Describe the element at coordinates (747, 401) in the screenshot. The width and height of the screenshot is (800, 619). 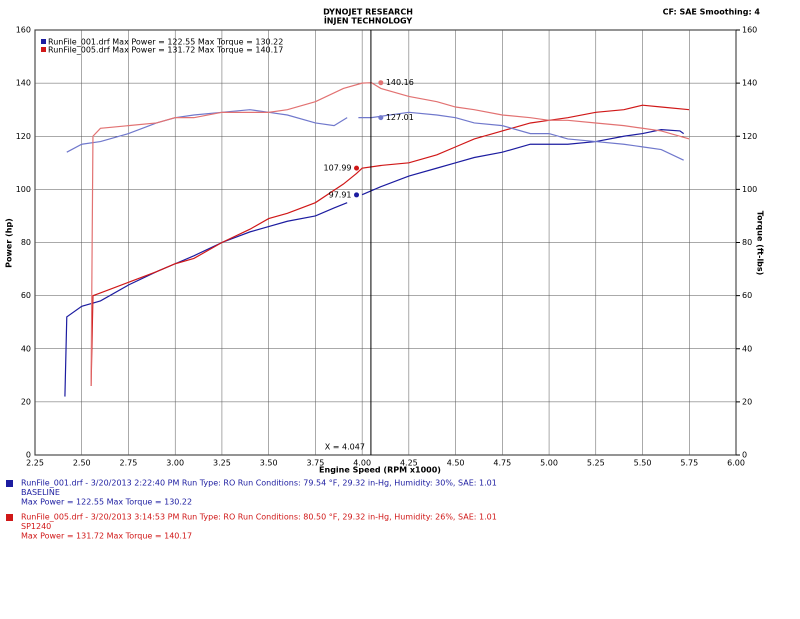
I see `y2-tick-label: 20` at that location.